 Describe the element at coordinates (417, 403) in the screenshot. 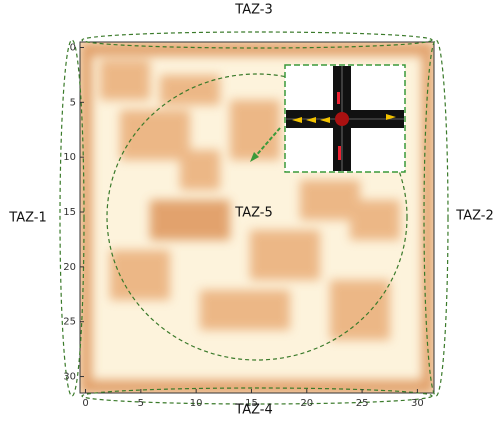

I see `x-tick-label: 30` at that location.